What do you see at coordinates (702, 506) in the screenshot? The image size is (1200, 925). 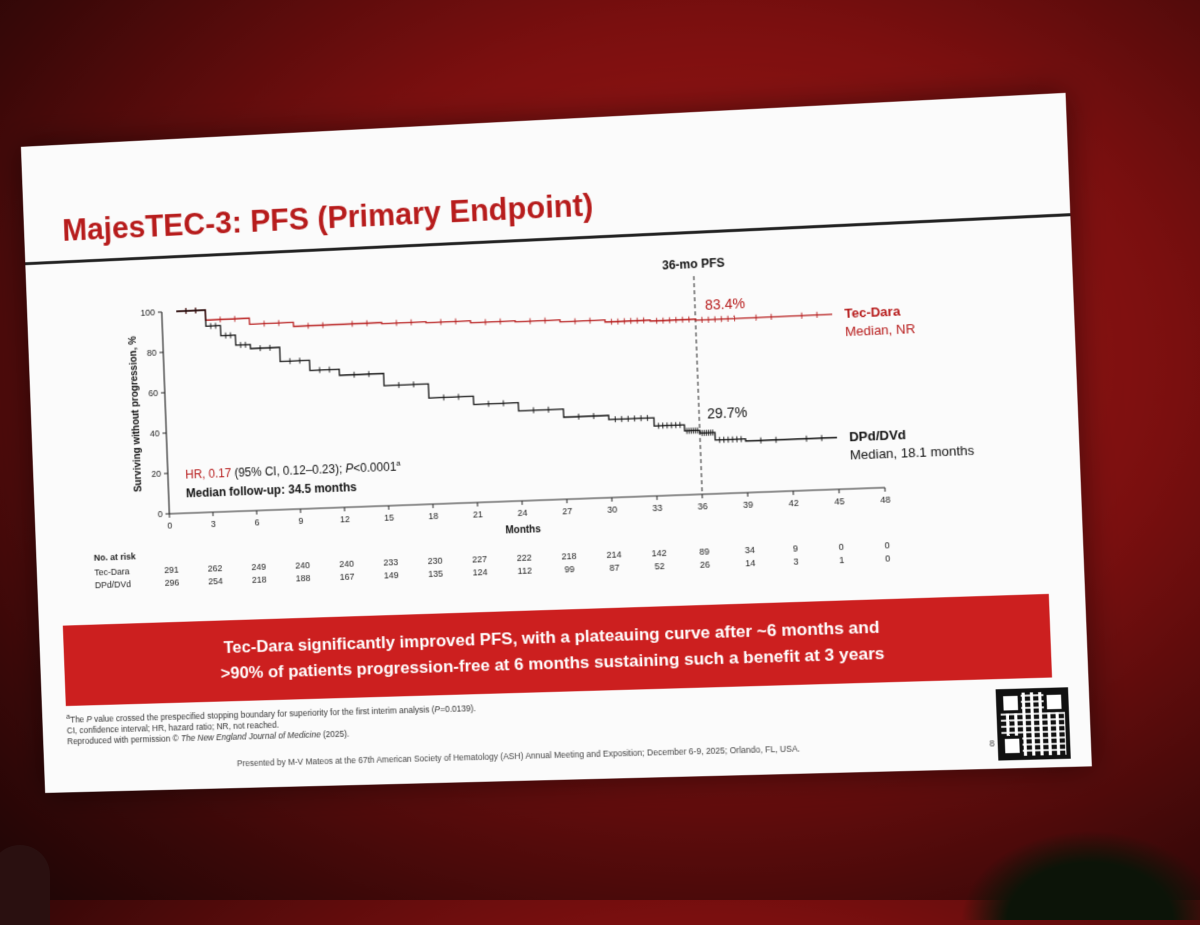 I see `x-tick-label: 36` at bounding box center [702, 506].